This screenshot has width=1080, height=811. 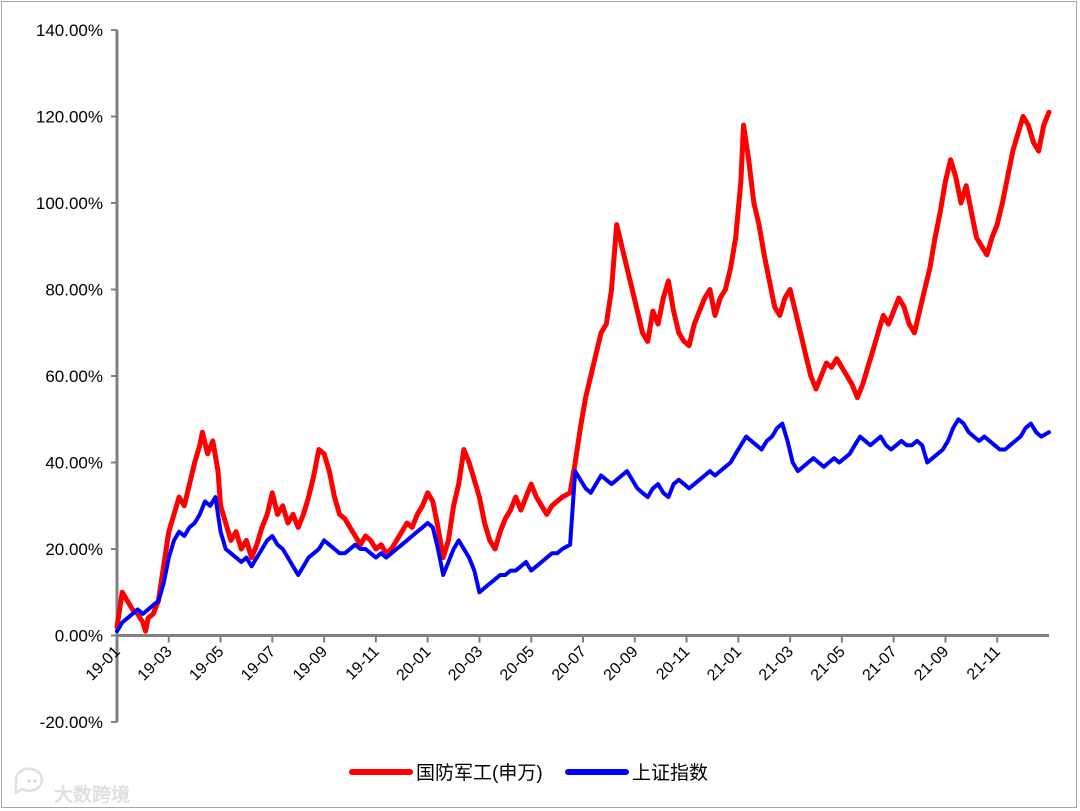 I want to click on x-tick-label: 21-03, so click(x=776, y=663).